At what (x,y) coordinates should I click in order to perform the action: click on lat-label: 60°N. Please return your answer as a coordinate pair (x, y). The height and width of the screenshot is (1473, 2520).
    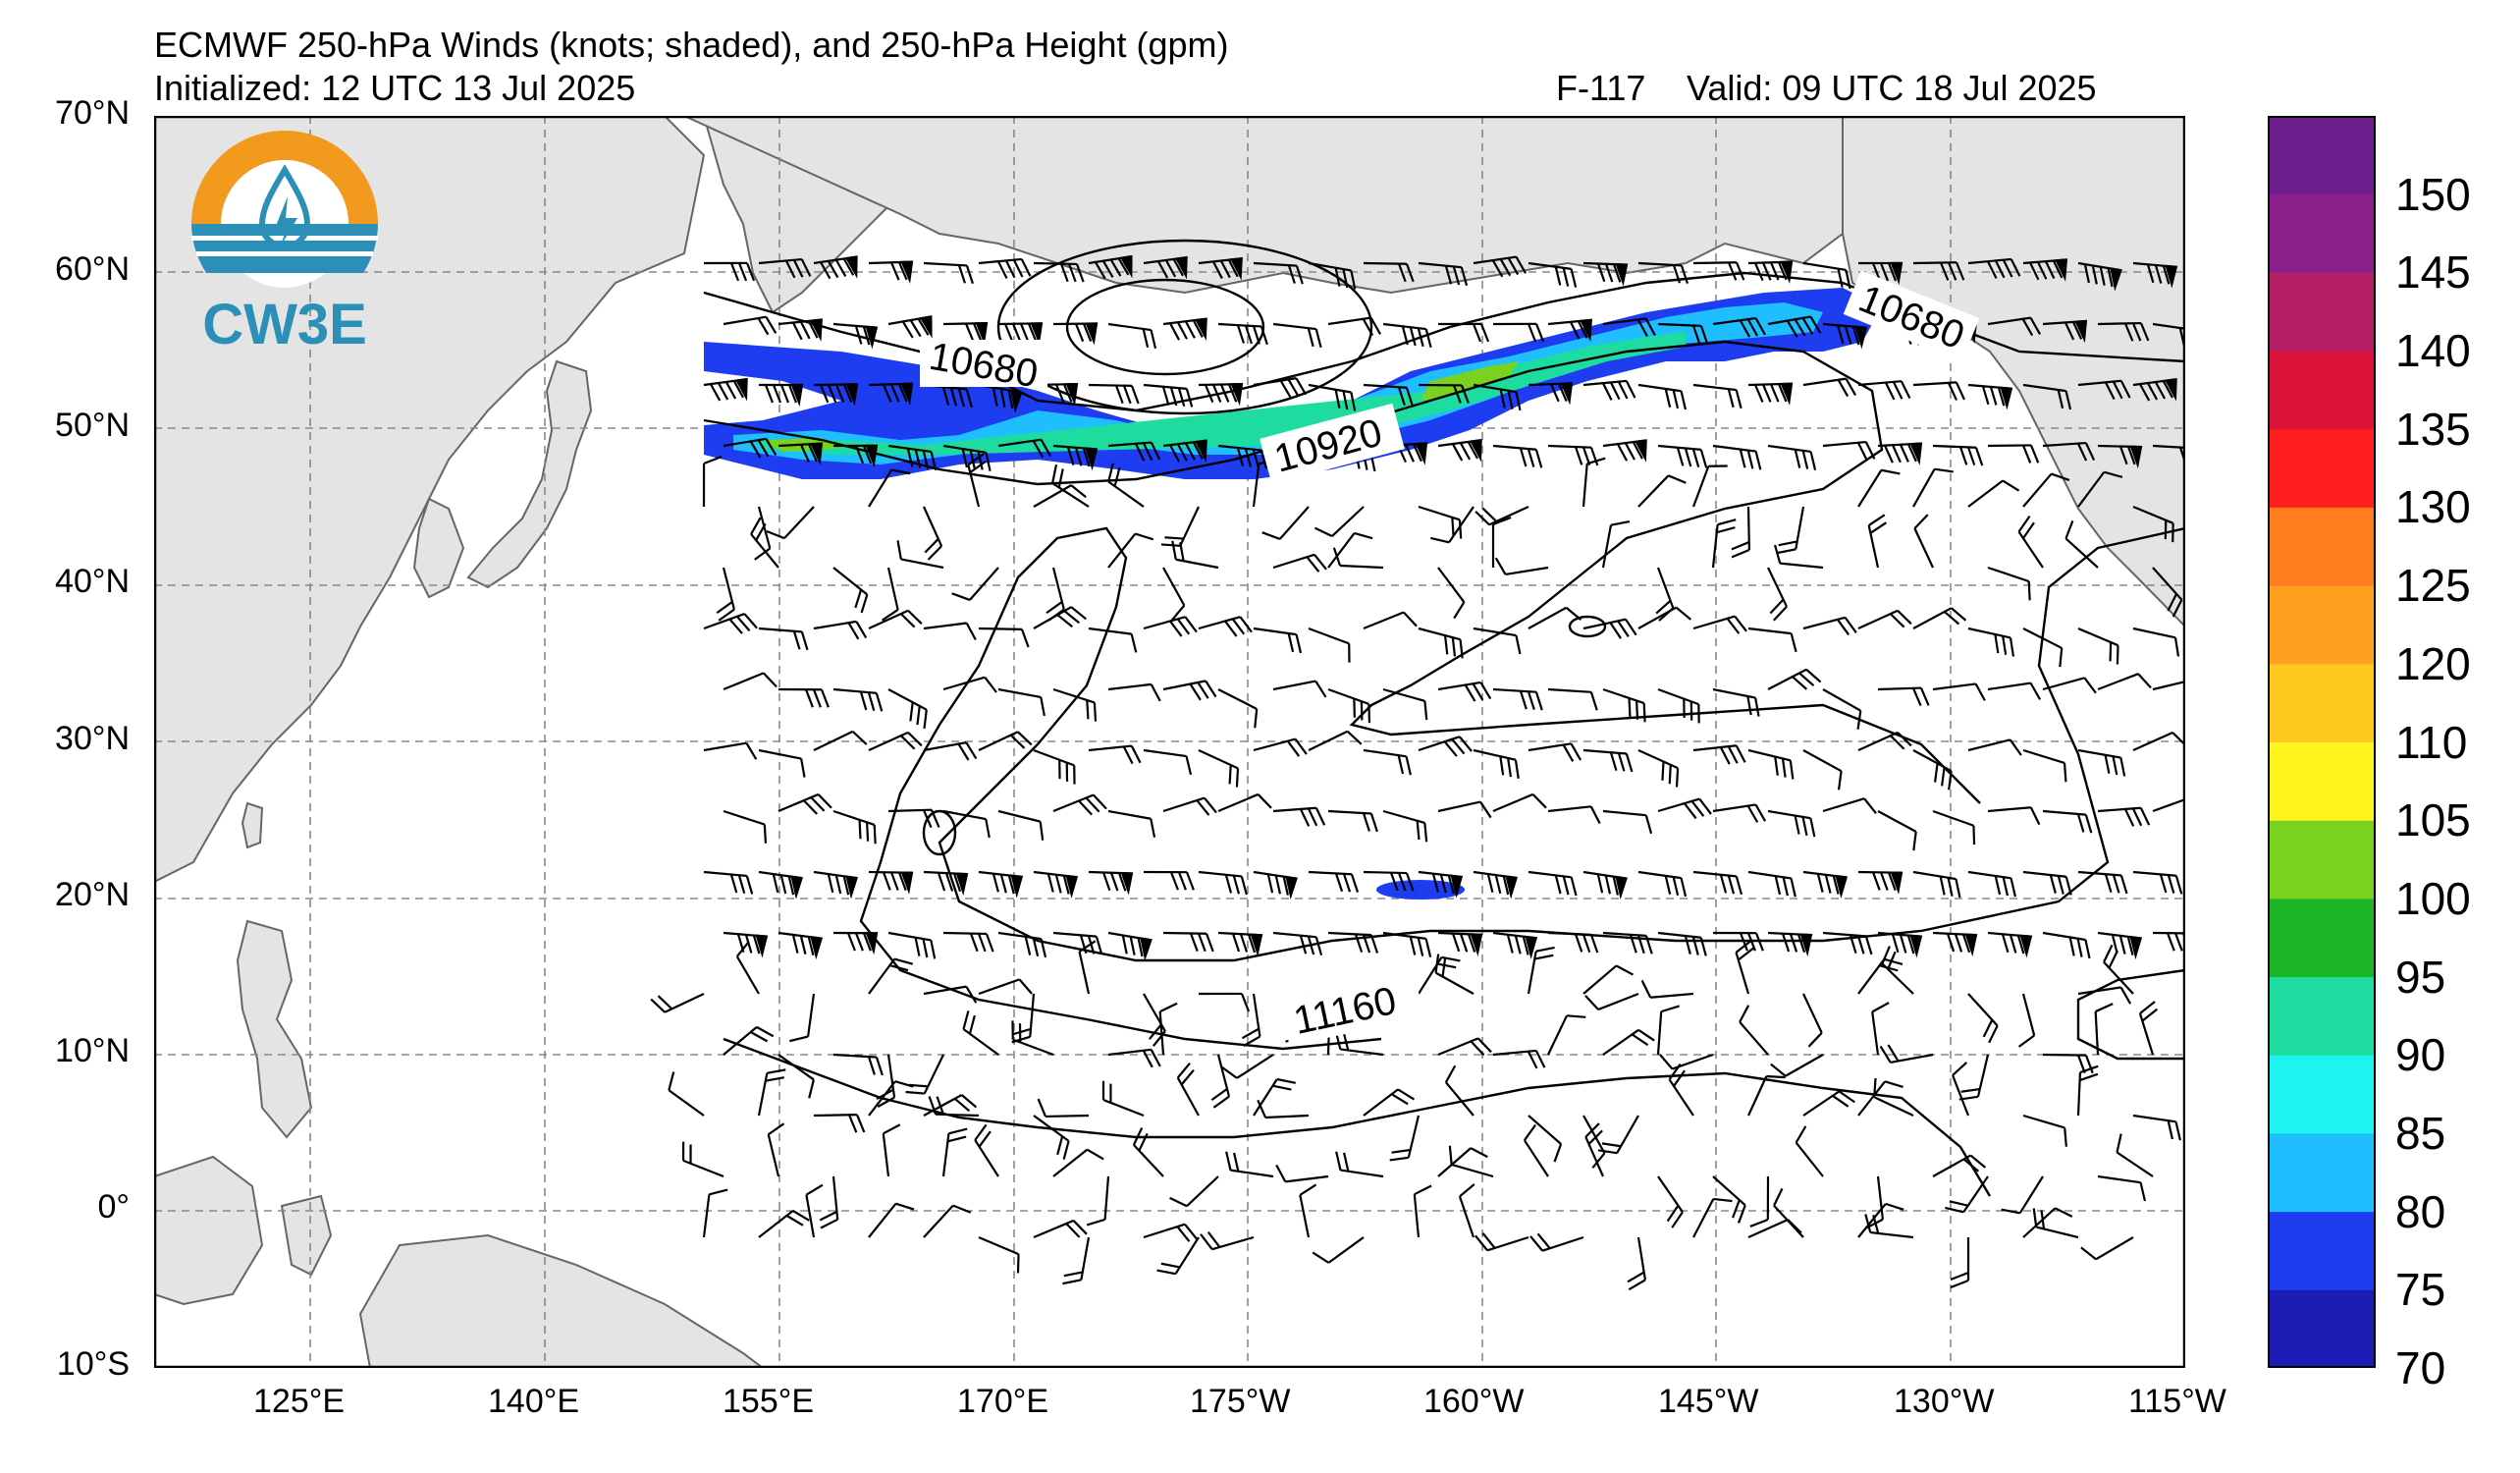
    Looking at the image, I should click on (92, 269).